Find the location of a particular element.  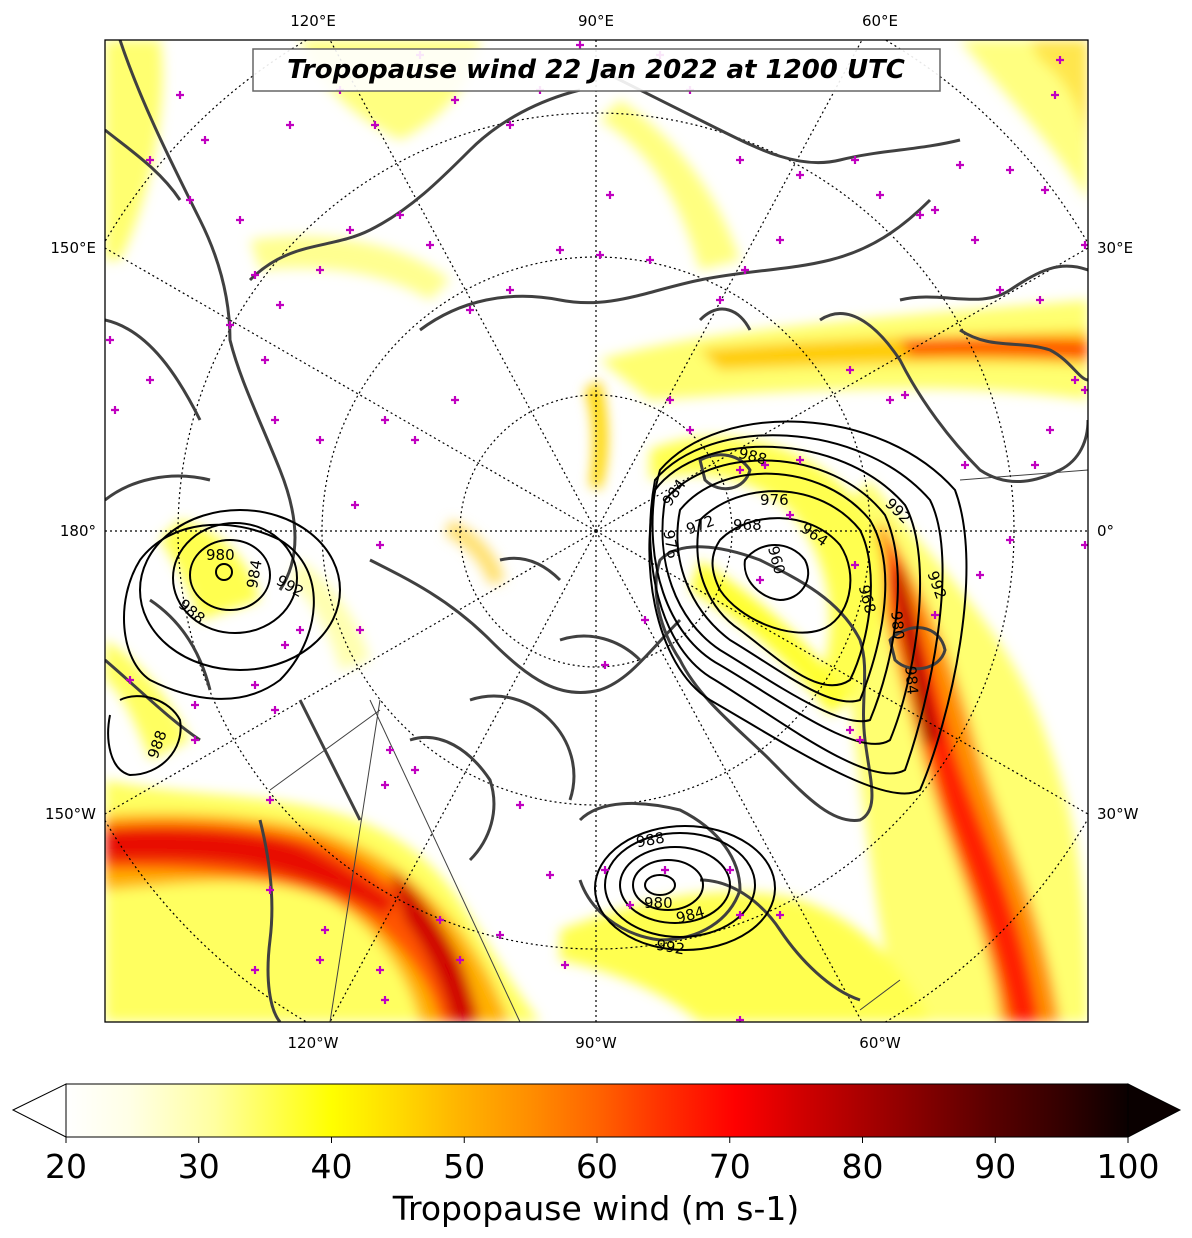

contour-label: 992 is located at coordinates (670, 947).